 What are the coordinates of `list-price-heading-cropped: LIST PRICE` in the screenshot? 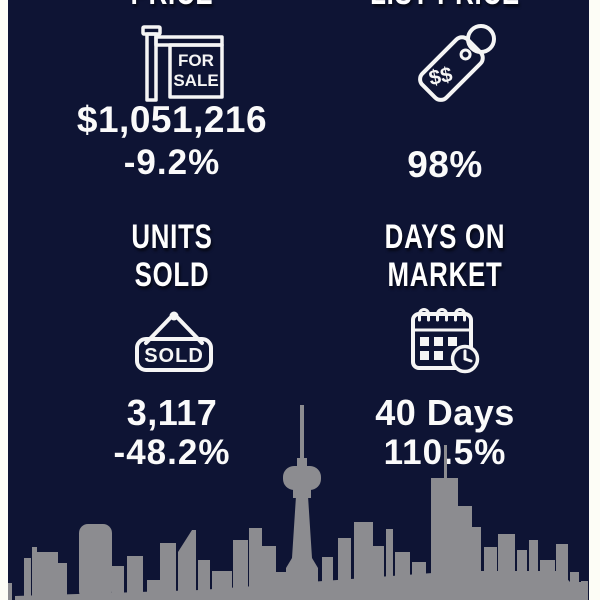 It's located at (442, 5).